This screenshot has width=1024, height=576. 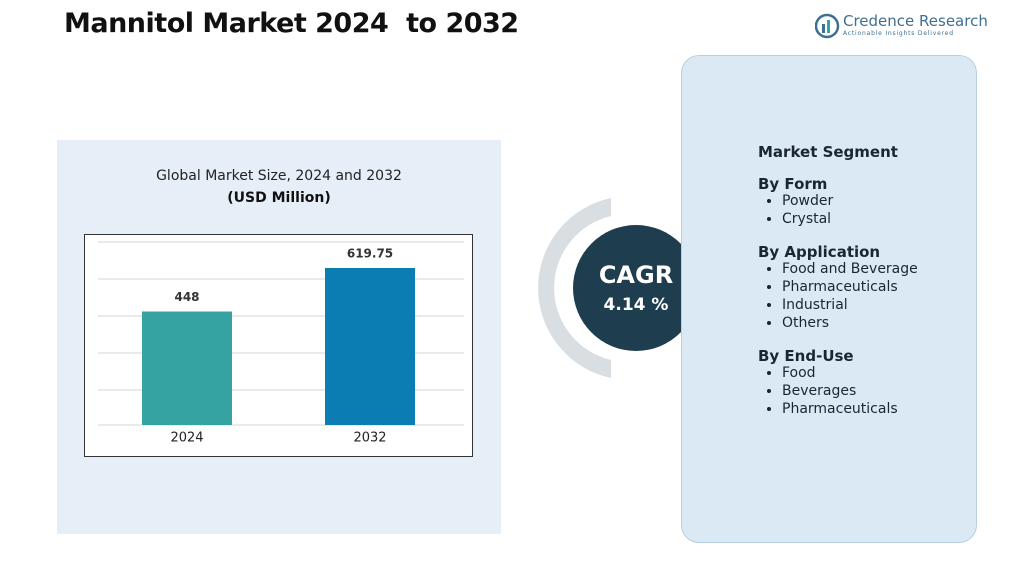 I want to click on segment-item: Industrial, so click(x=877, y=306).